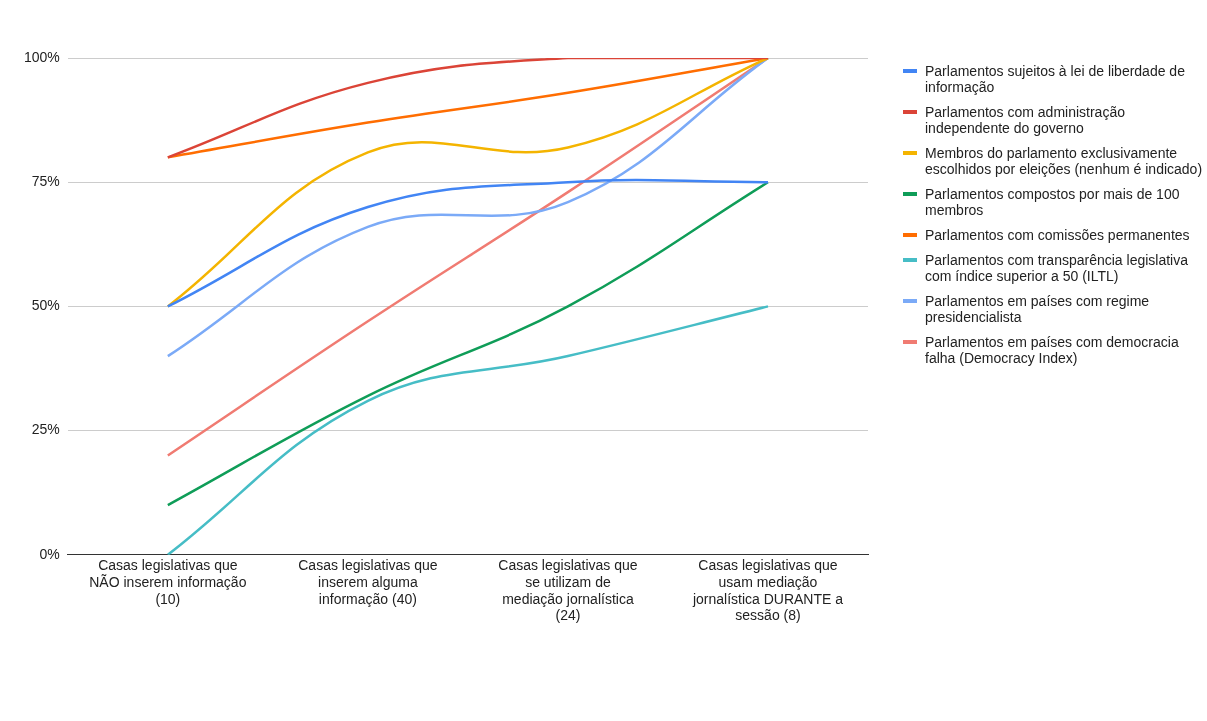 This screenshot has width=1207, height=721. What do you see at coordinates (168, 582) in the screenshot?
I see `x-tick-label: Casas legislativas que NÃO inserem informação (10)` at bounding box center [168, 582].